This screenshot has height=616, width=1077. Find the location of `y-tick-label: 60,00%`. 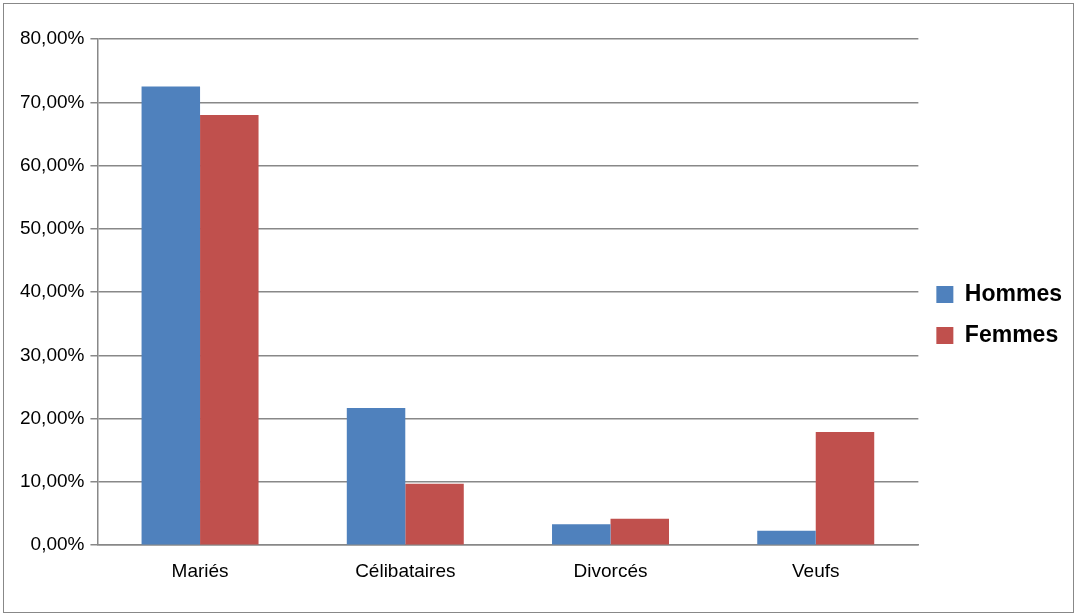

y-tick-label: 60,00% is located at coordinates (52, 164).